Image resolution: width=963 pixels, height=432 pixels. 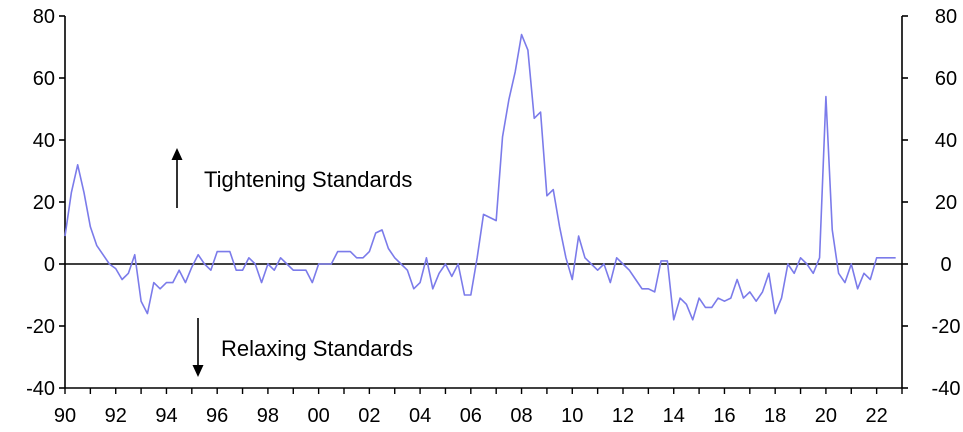 I want to click on left-tick-label: -40, so click(x=40, y=389).